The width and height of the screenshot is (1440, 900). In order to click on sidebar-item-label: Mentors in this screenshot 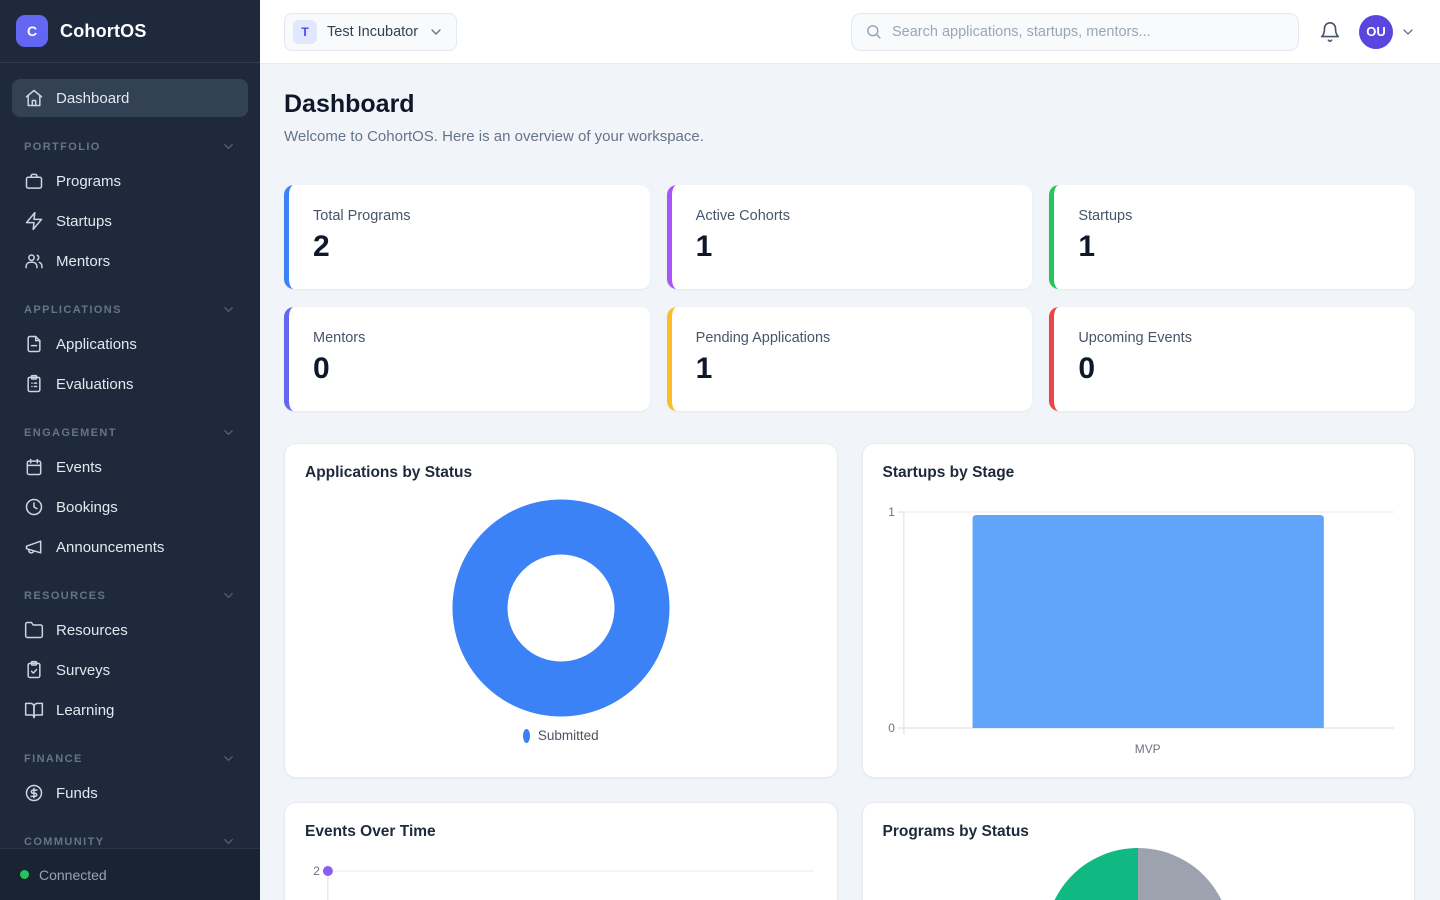, I will do `click(83, 261)`.